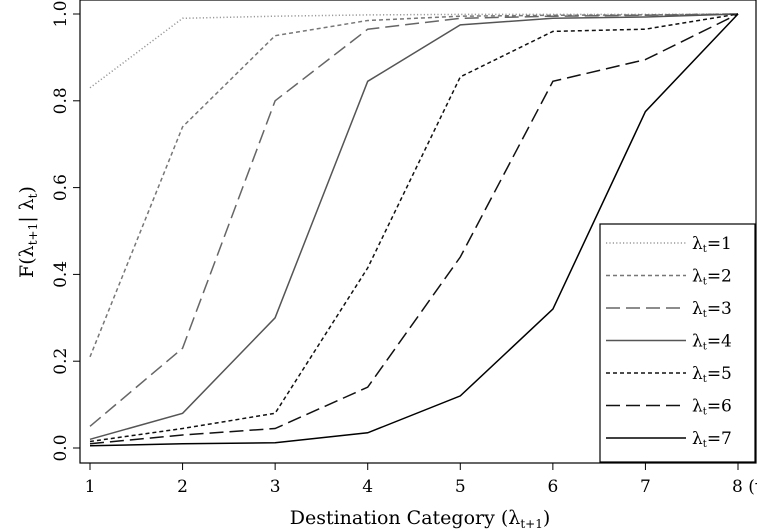  I want to click on series-line, so click(414, 51).